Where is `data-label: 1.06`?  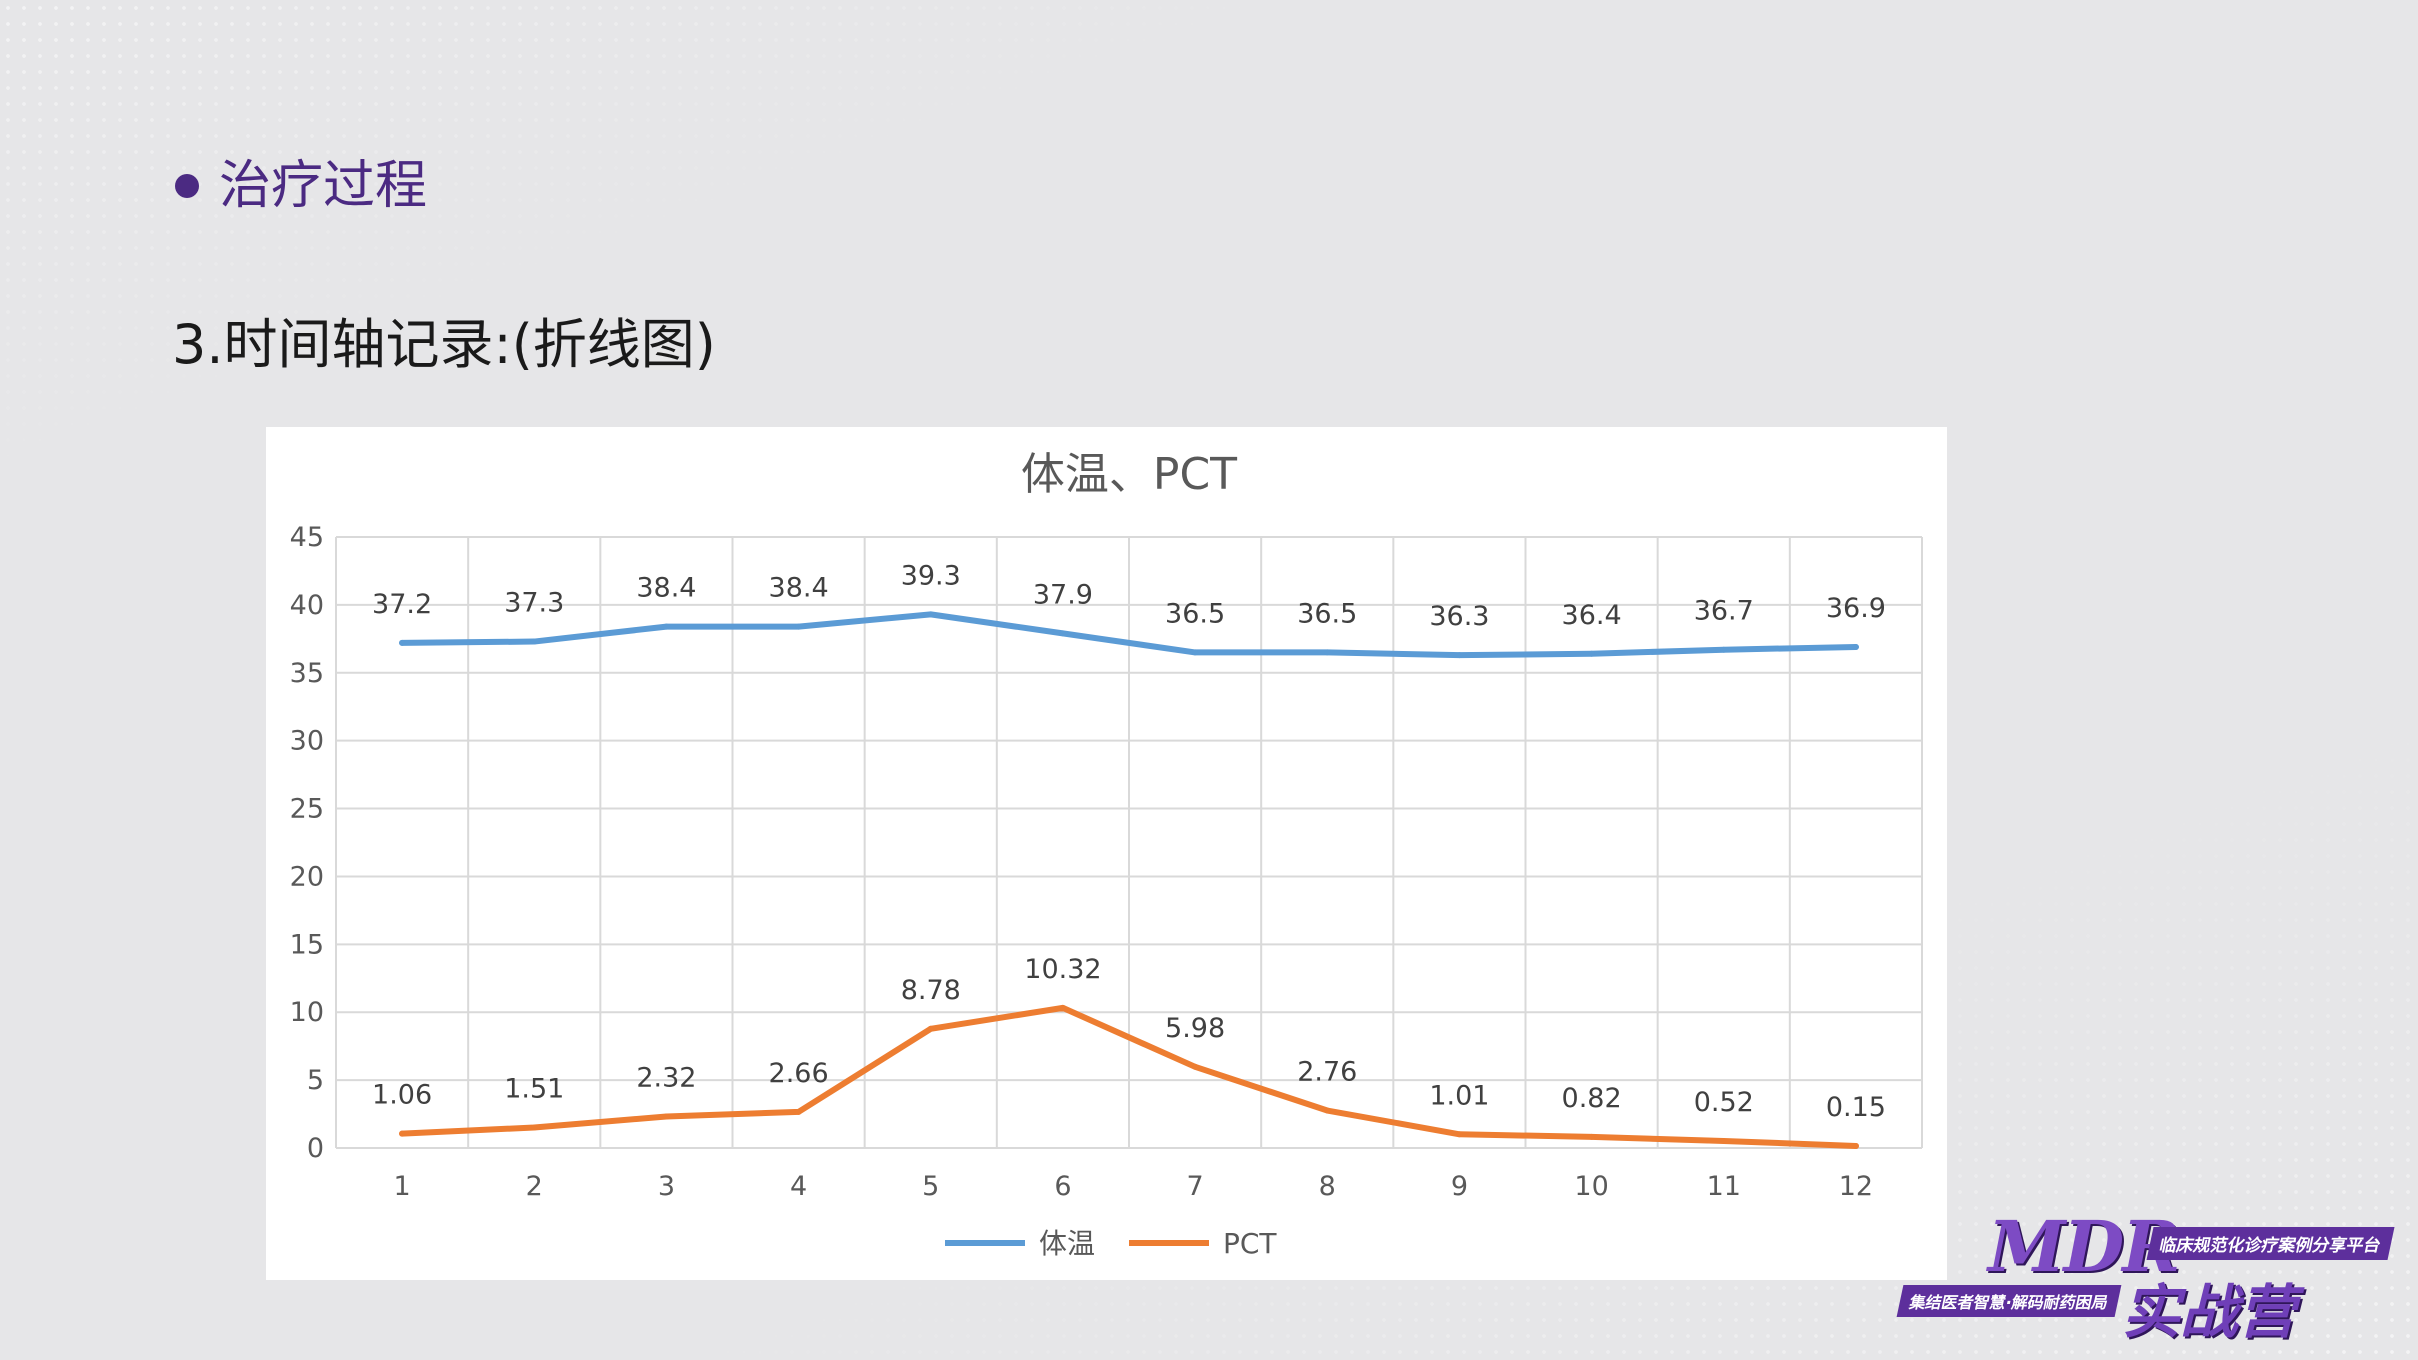 data-label: 1.06 is located at coordinates (402, 1095).